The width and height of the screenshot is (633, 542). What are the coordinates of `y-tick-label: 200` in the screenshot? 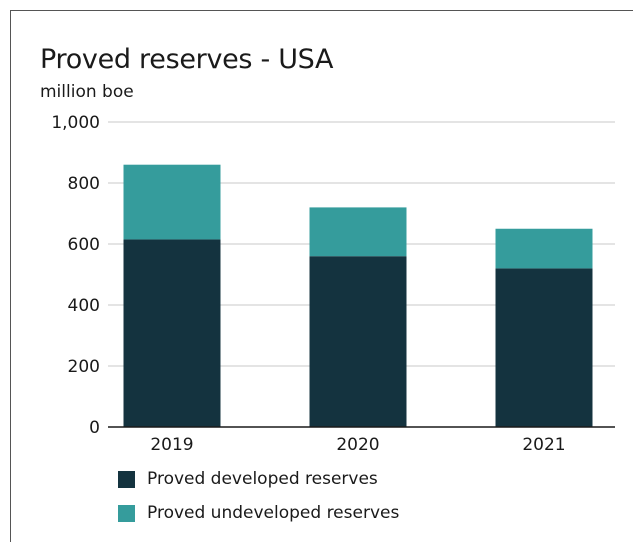 It's located at (84, 367).